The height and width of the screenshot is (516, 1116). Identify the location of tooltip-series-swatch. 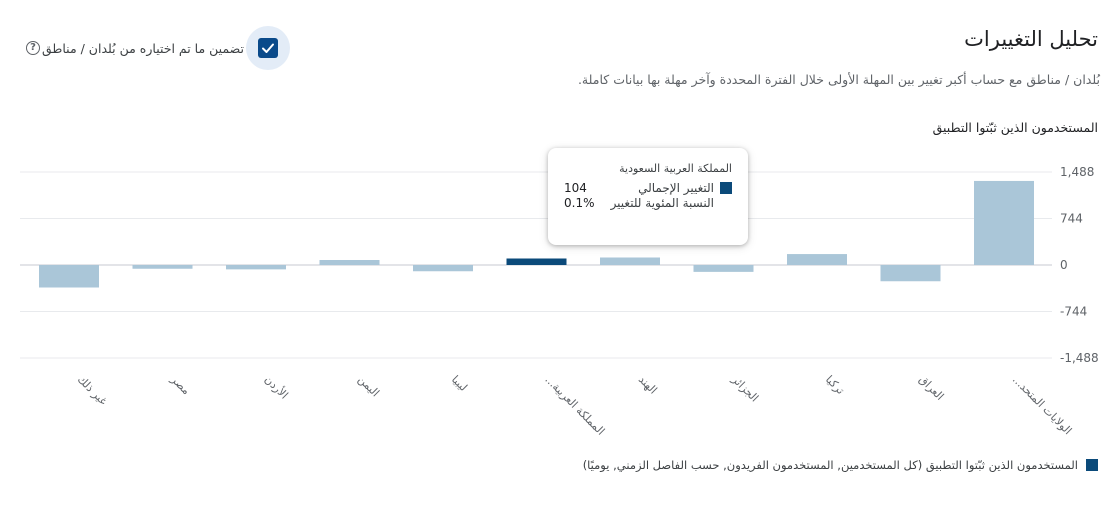
(726, 188).